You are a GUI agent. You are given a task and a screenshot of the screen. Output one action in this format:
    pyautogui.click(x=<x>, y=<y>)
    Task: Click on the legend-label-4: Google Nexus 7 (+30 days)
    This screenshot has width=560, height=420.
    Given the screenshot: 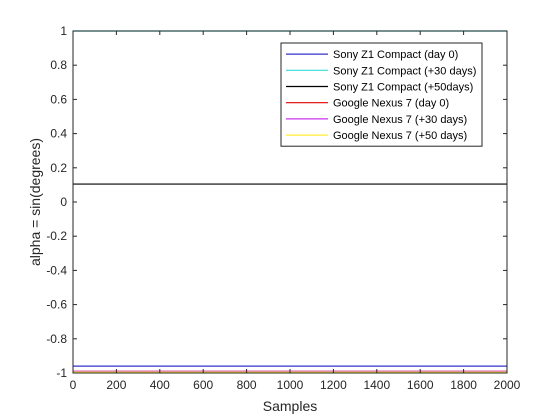 What is the action you would take?
    pyautogui.click(x=400, y=120)
    